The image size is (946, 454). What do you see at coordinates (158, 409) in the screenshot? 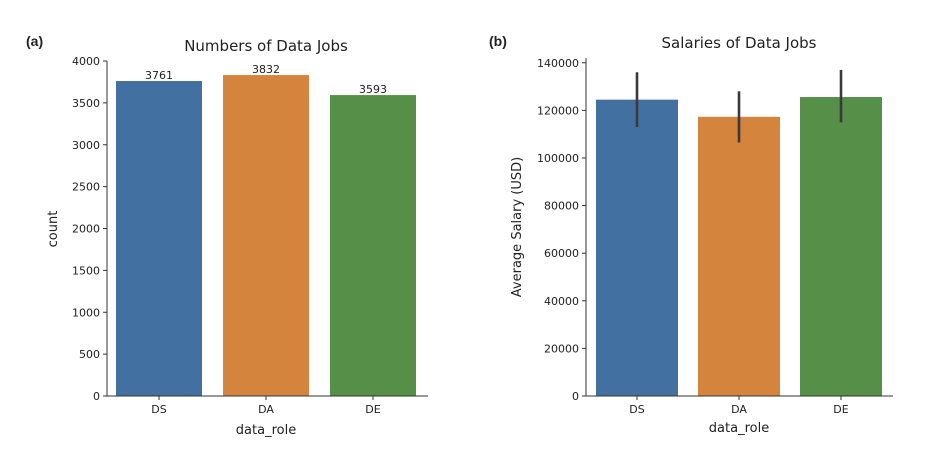
I see `x-tick-label-ds-a: DS` at bounding box center [158, 409].